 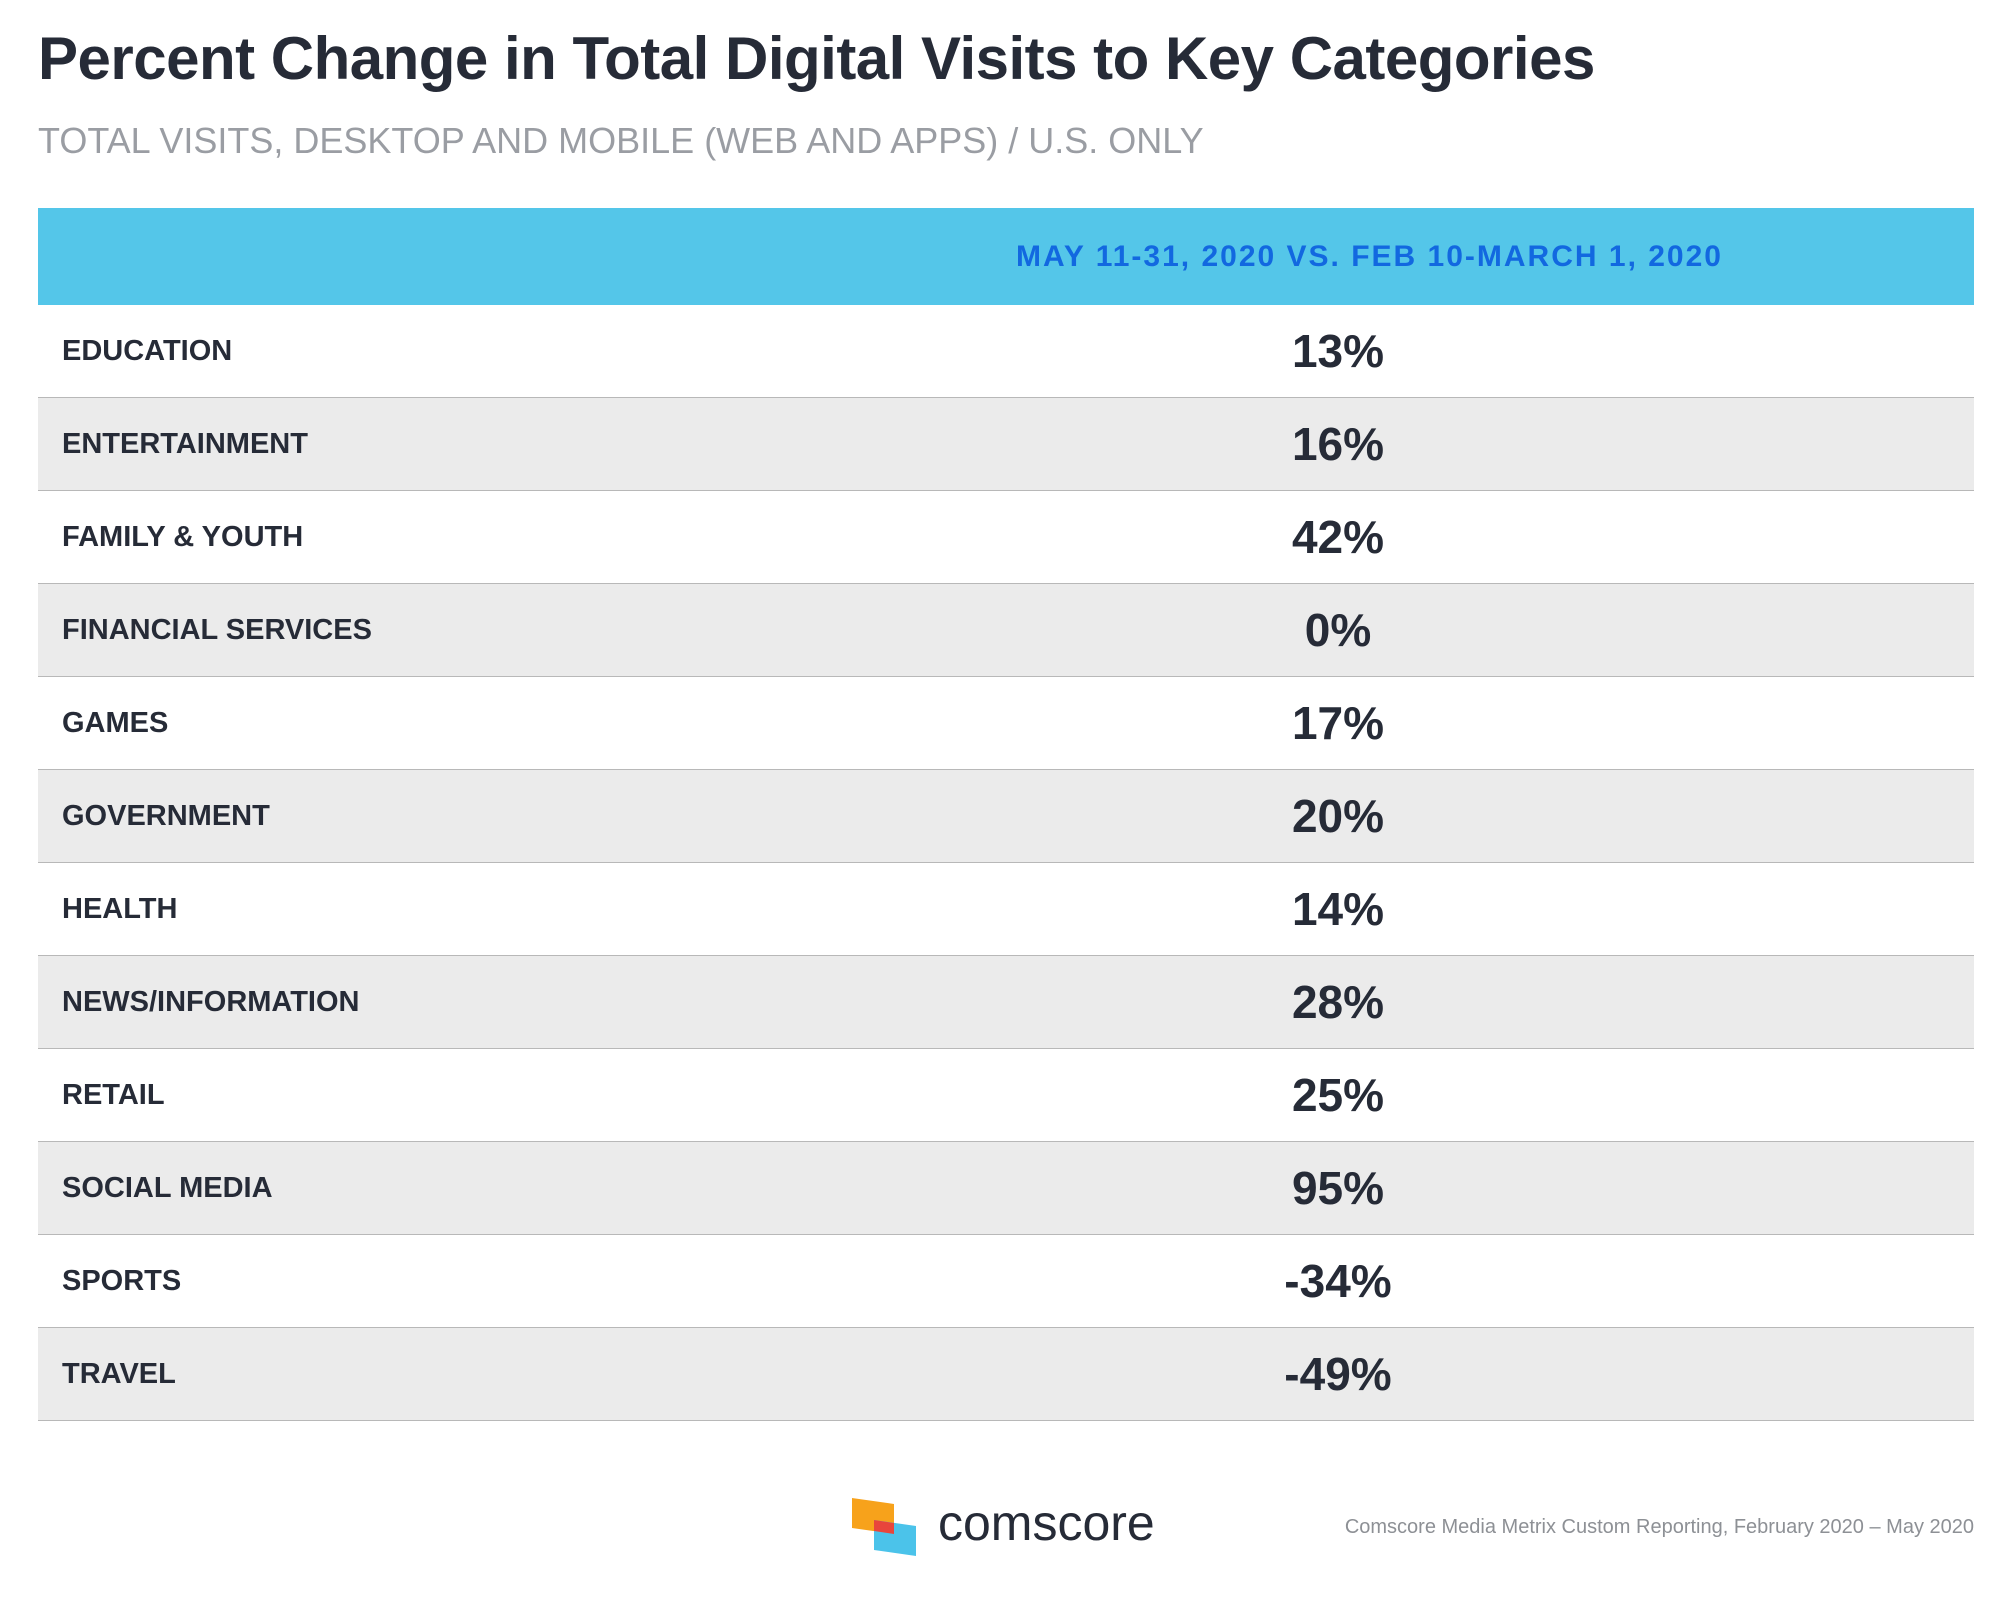 I want to click on category-label: GOVERNMENT, so click(x=166, y=816).